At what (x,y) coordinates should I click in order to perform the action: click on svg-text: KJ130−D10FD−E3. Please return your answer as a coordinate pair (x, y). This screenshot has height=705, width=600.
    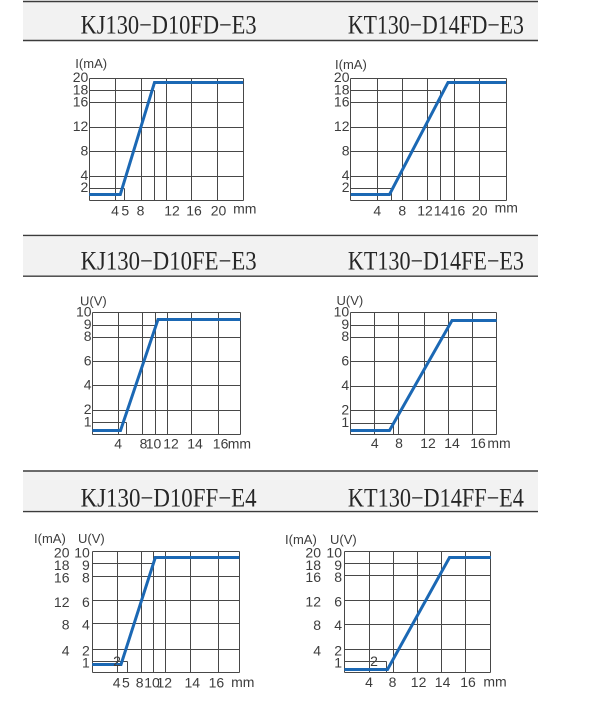
    Looking at the image, I should click on (169, 25).